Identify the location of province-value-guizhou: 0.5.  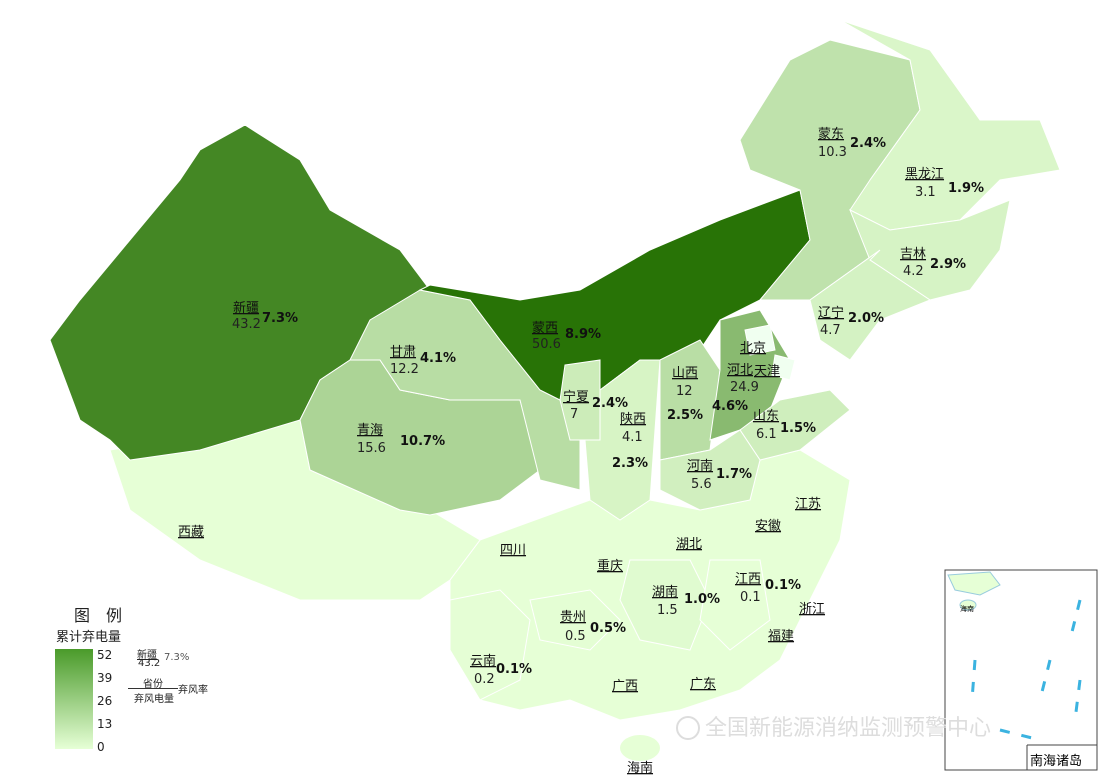
(575, 636).